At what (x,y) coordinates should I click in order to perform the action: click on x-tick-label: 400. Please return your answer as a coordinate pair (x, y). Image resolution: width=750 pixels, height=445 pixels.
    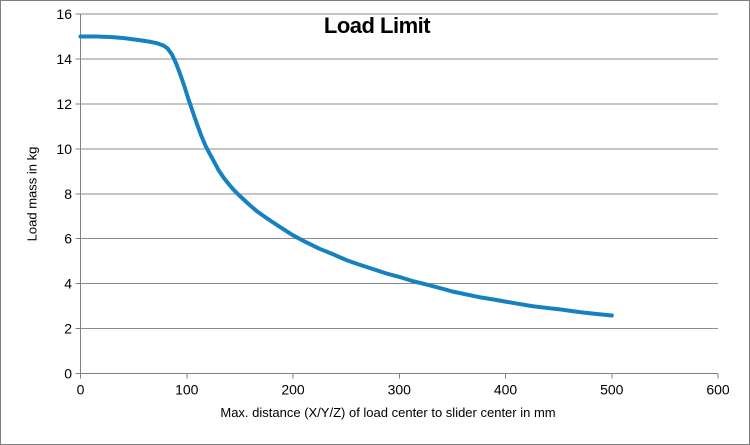
    Looking at the image, I should click on (506, 390).